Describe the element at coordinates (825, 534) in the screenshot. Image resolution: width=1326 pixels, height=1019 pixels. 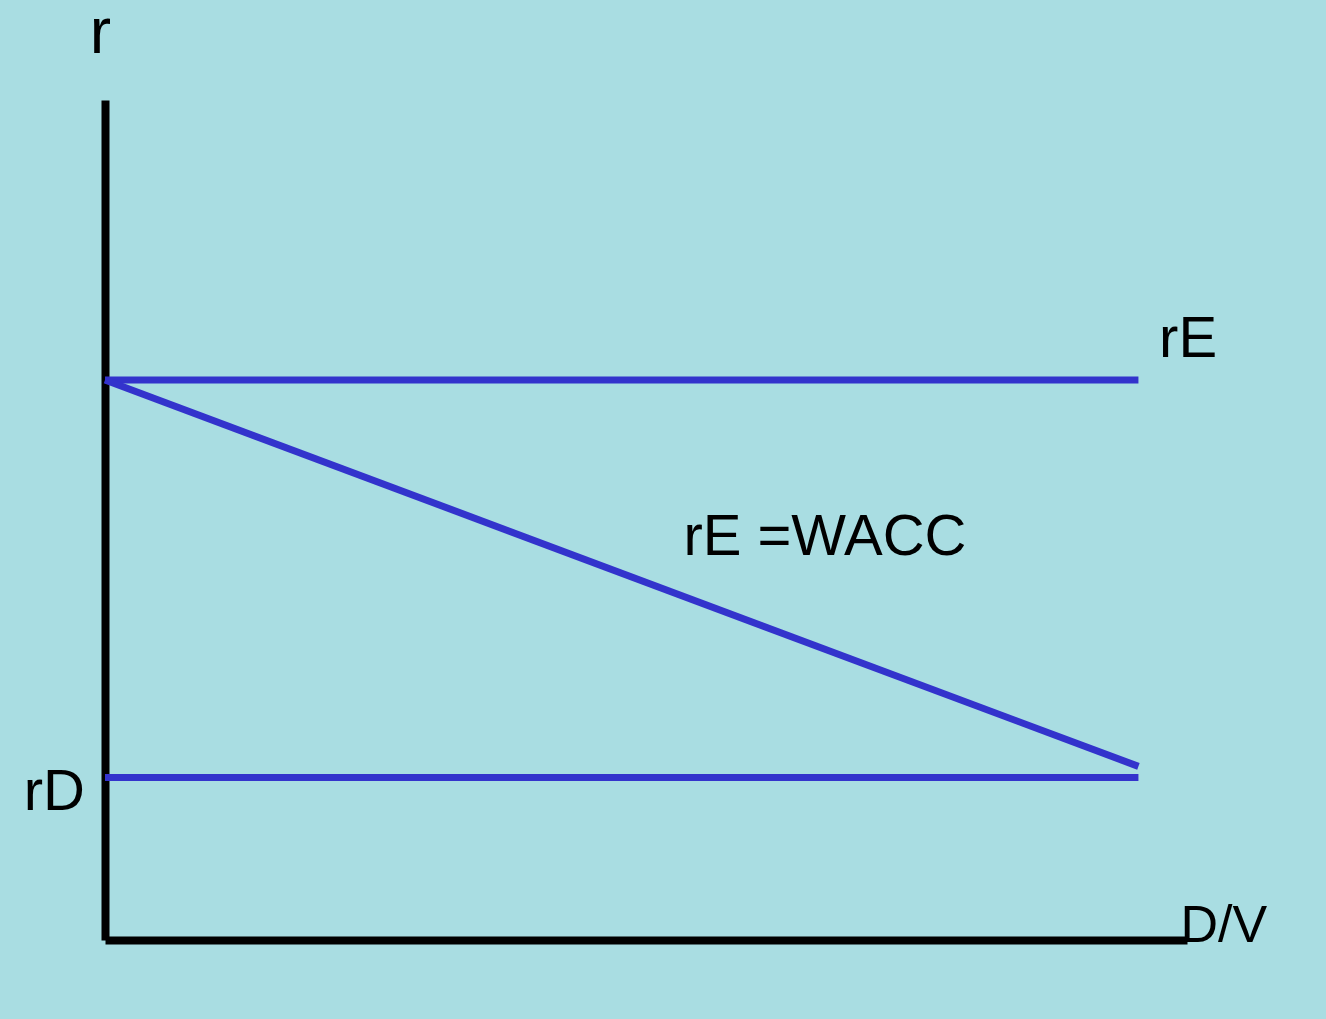
I see `series-label: rE =WACC` at that location.